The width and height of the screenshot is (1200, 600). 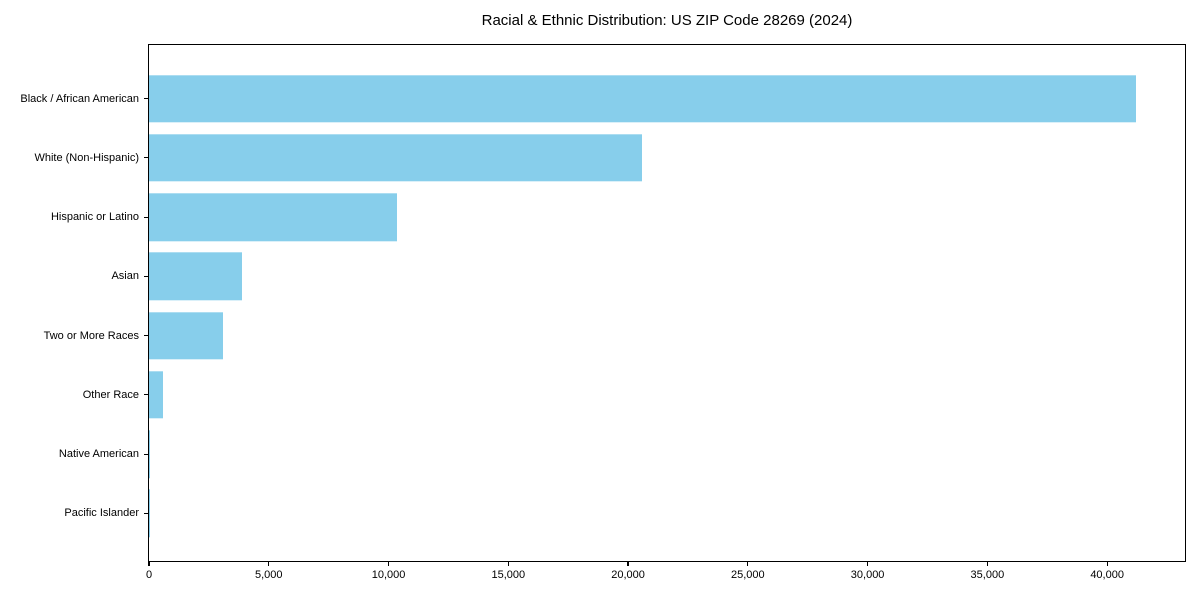 What do you see at coordinates (622, 454) in the screenshot?
I see `chart-row: Native American` at bounding box center [622, 454].